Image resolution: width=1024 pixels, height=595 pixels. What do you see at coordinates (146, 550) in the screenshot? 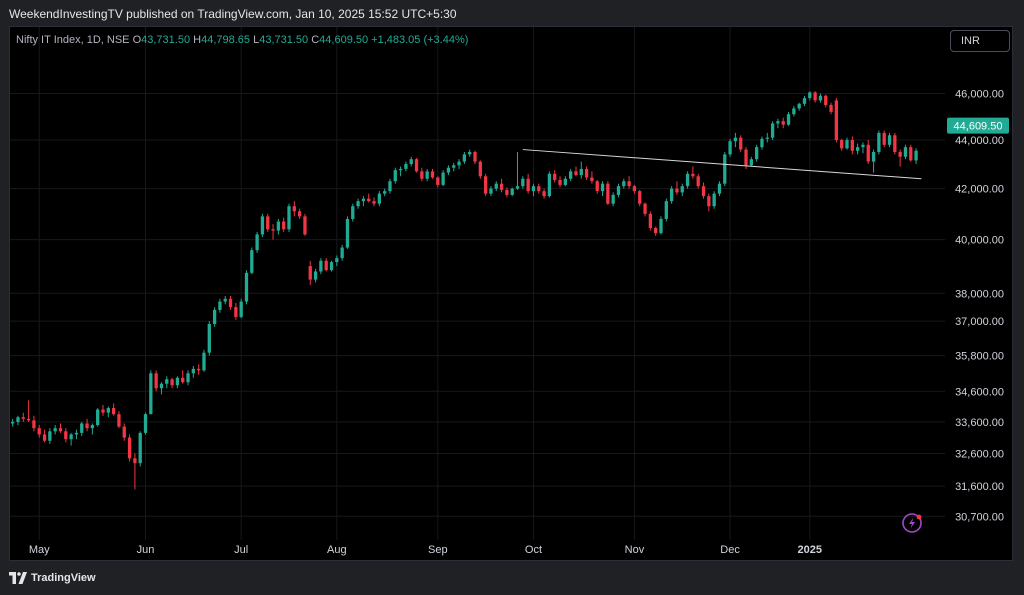
I see `time-tick-label: Jun` at bounding box center [146, 550].